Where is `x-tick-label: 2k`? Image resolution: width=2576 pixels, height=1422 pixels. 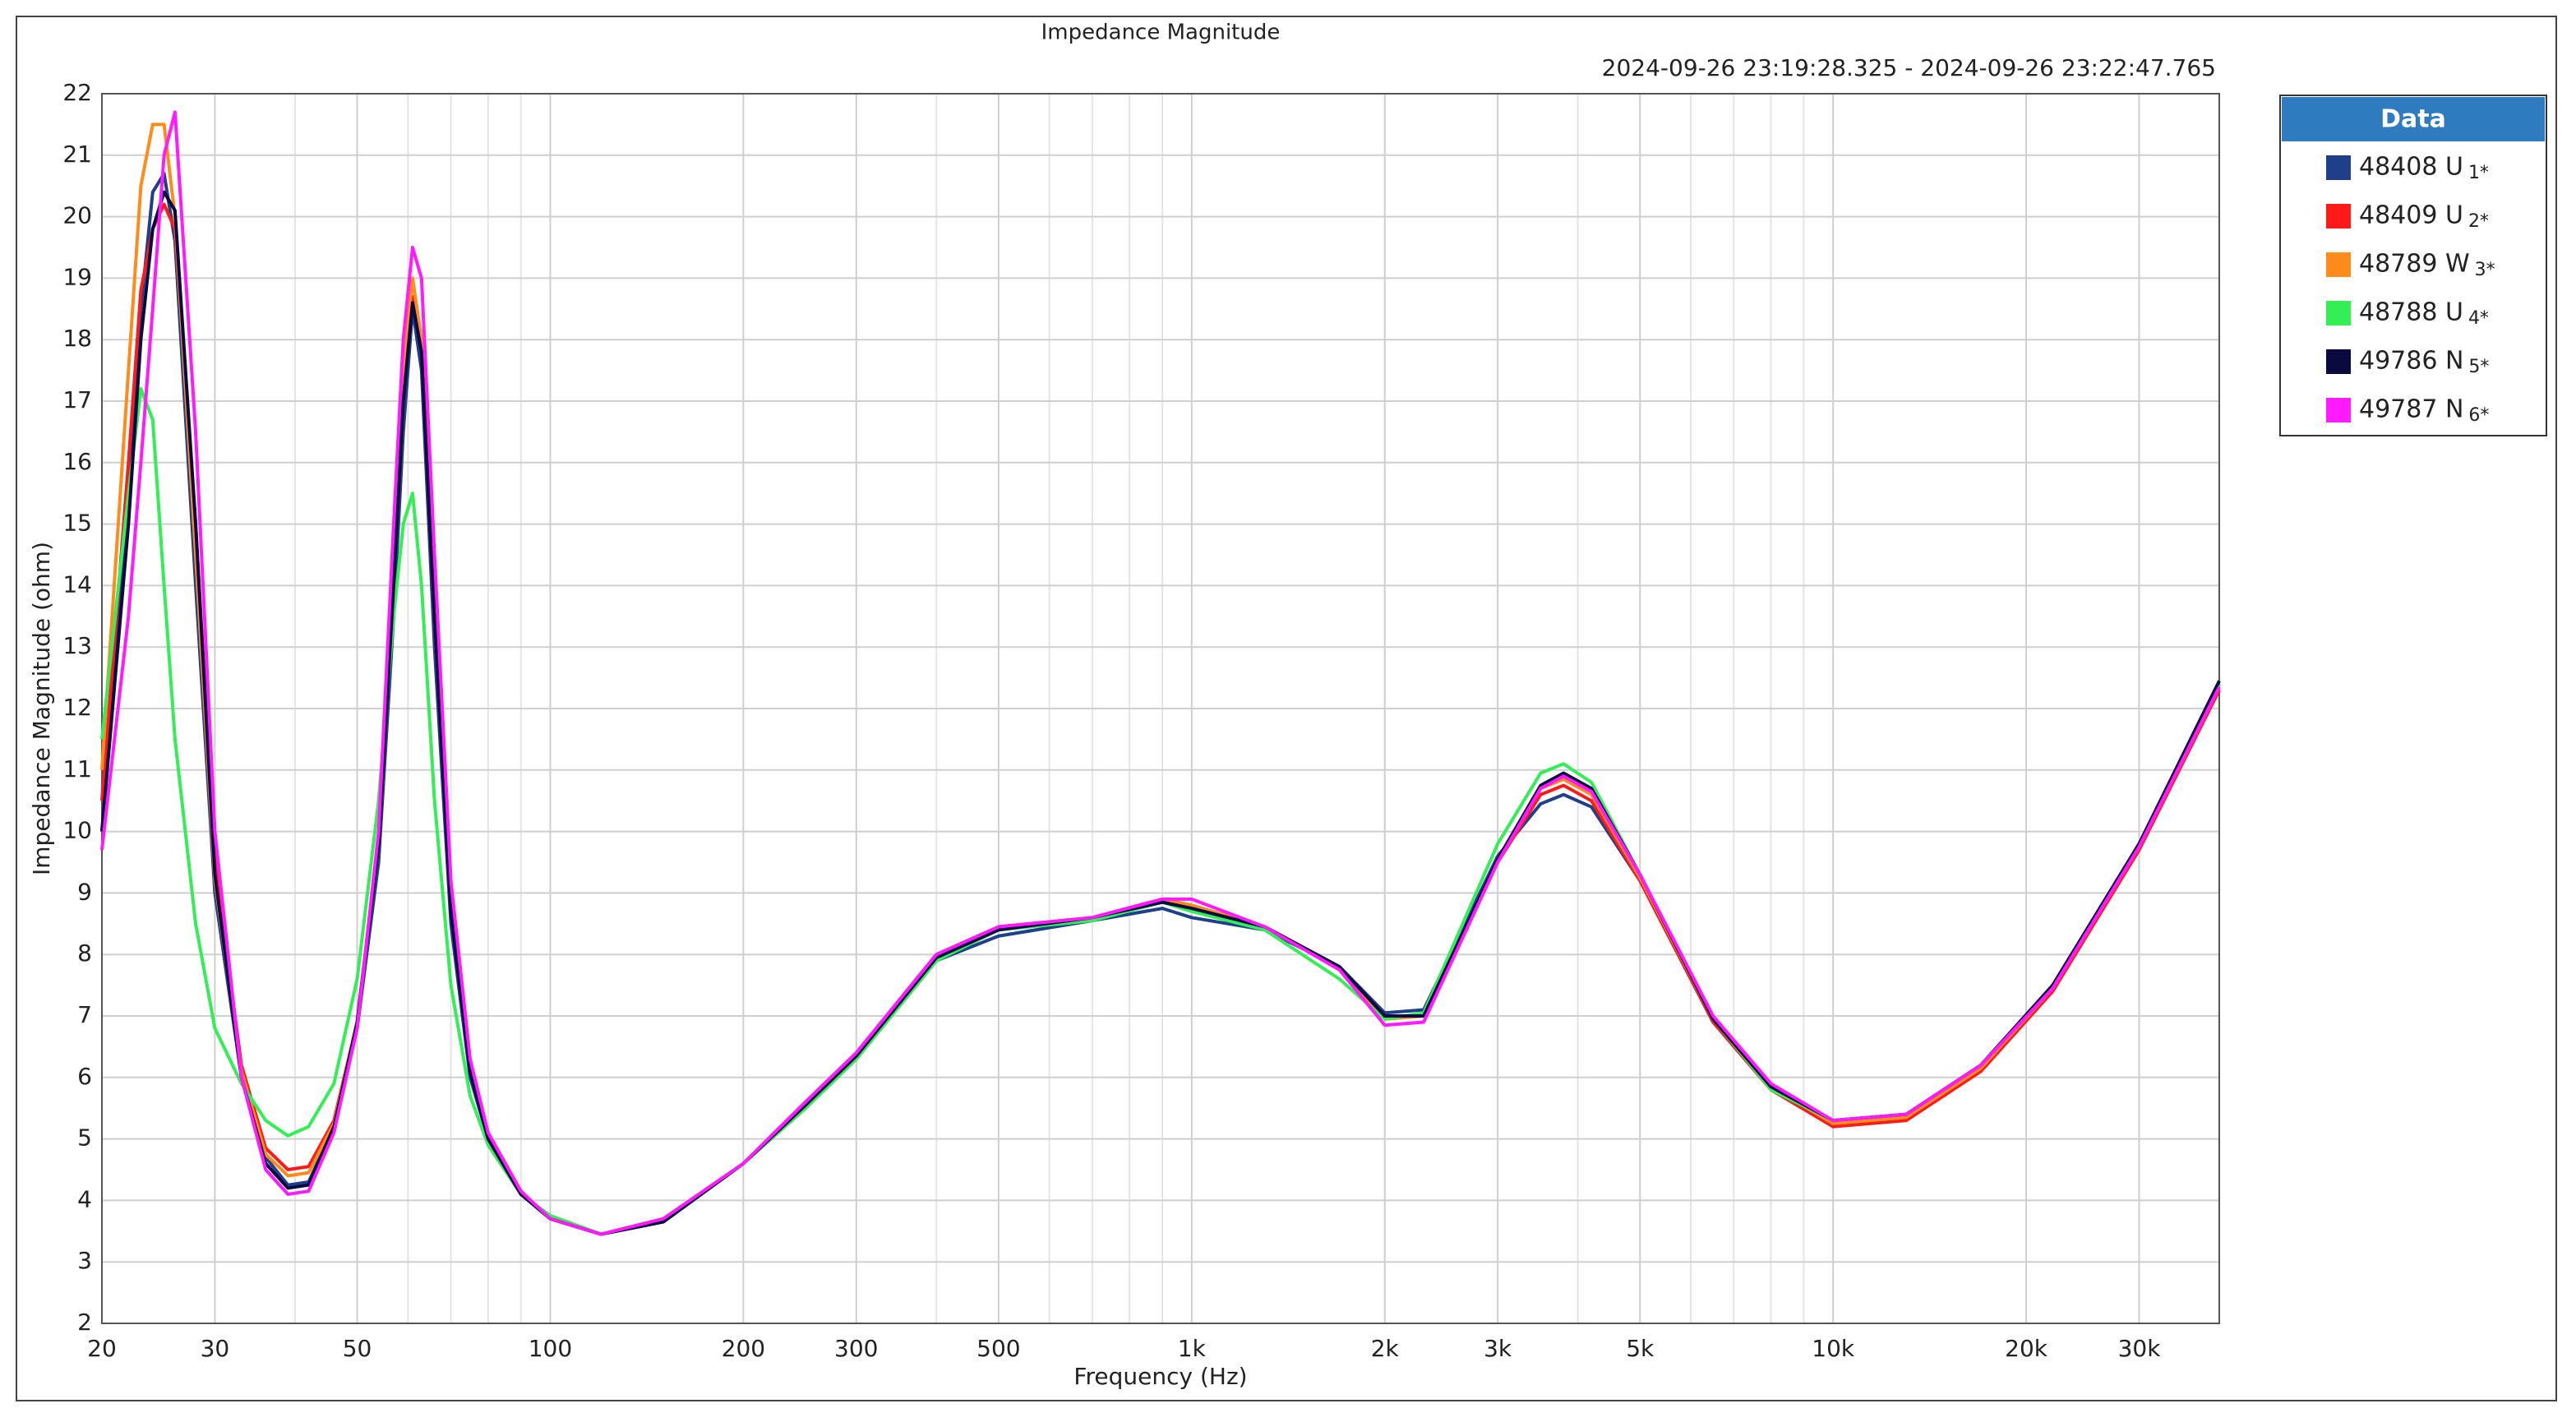
x-tick-label: 2k is located at coordinates (1386, 1348).